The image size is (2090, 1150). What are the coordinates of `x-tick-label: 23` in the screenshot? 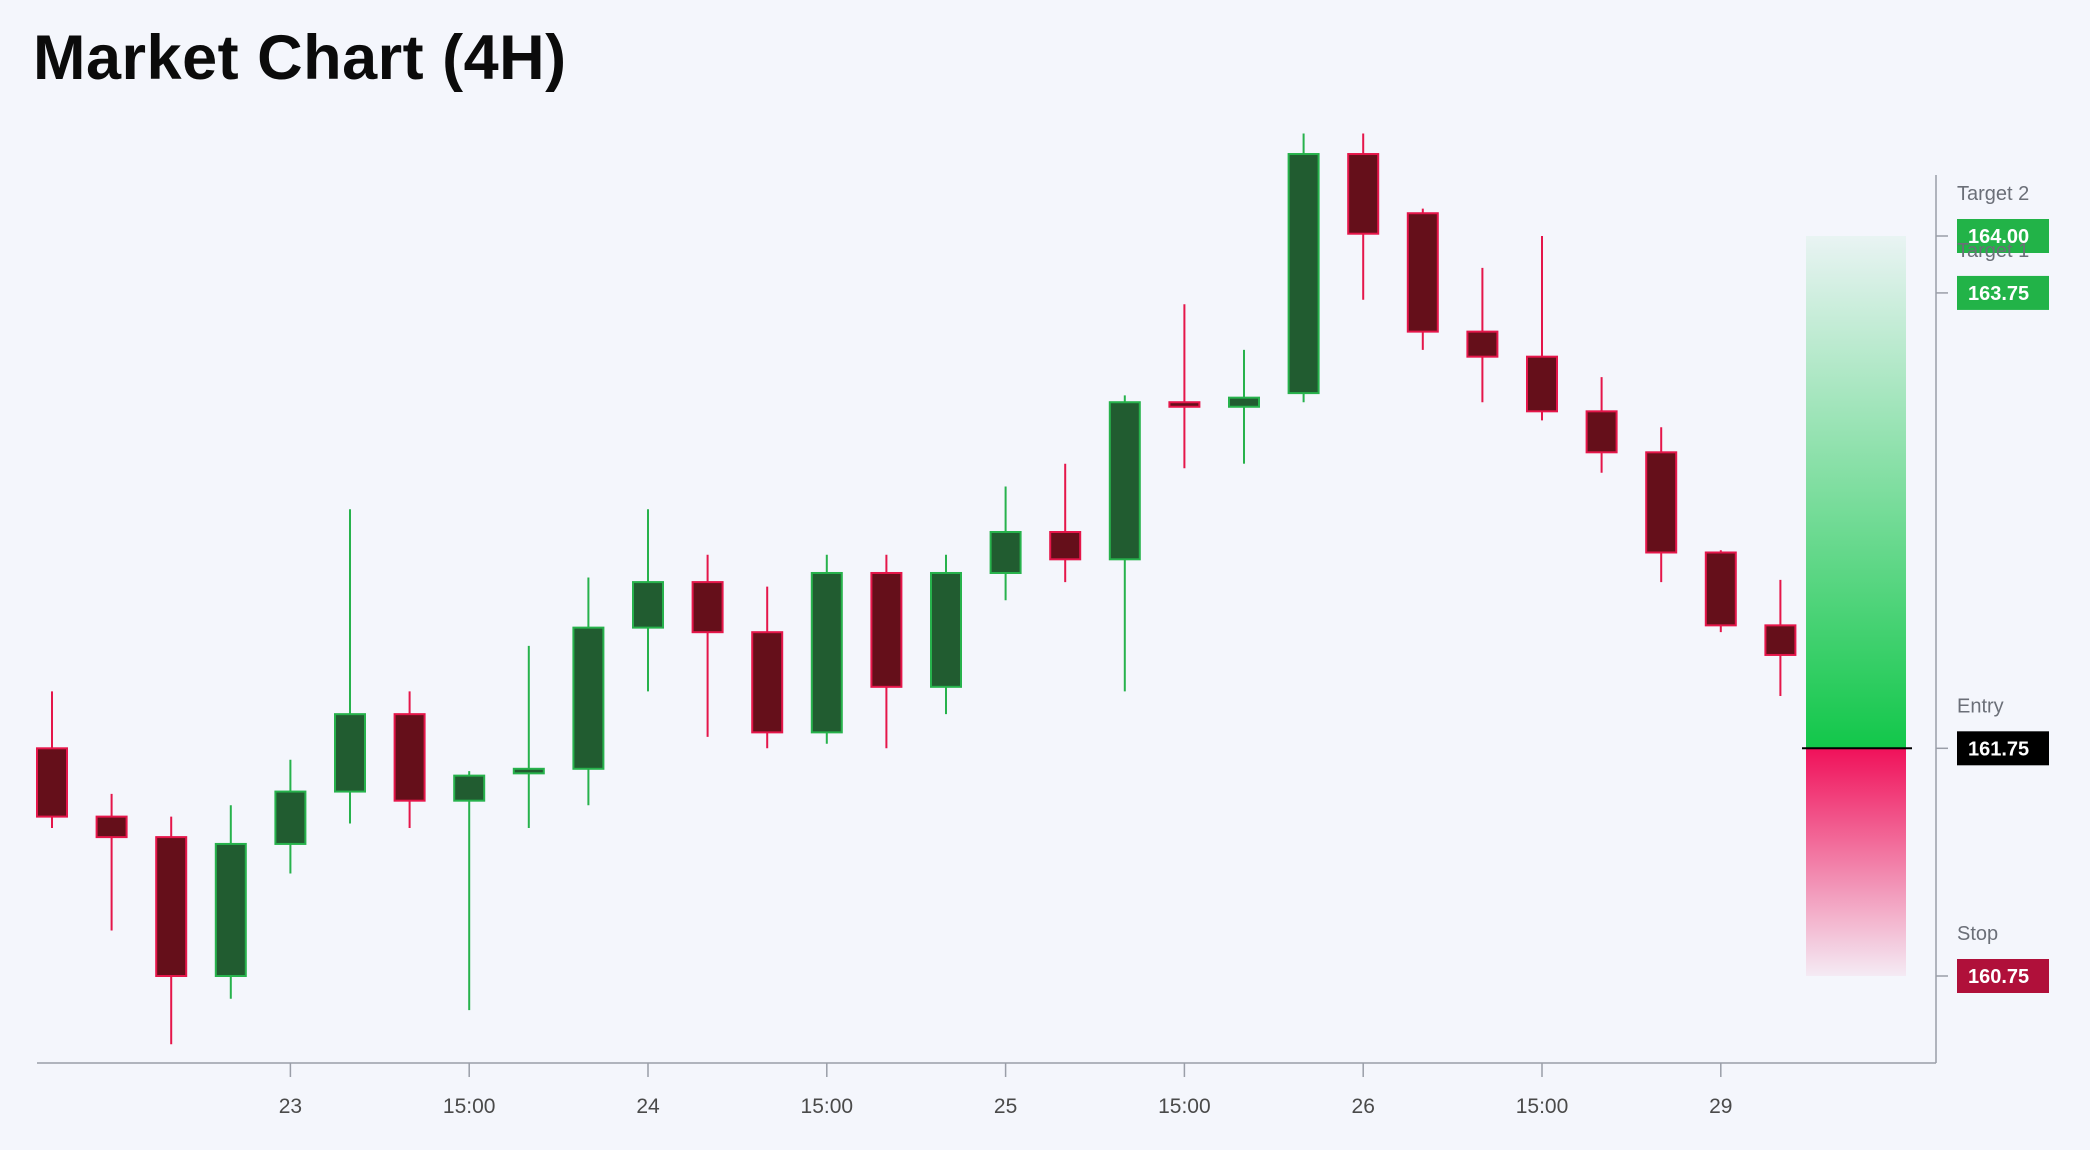 It's located at (290, 1106).